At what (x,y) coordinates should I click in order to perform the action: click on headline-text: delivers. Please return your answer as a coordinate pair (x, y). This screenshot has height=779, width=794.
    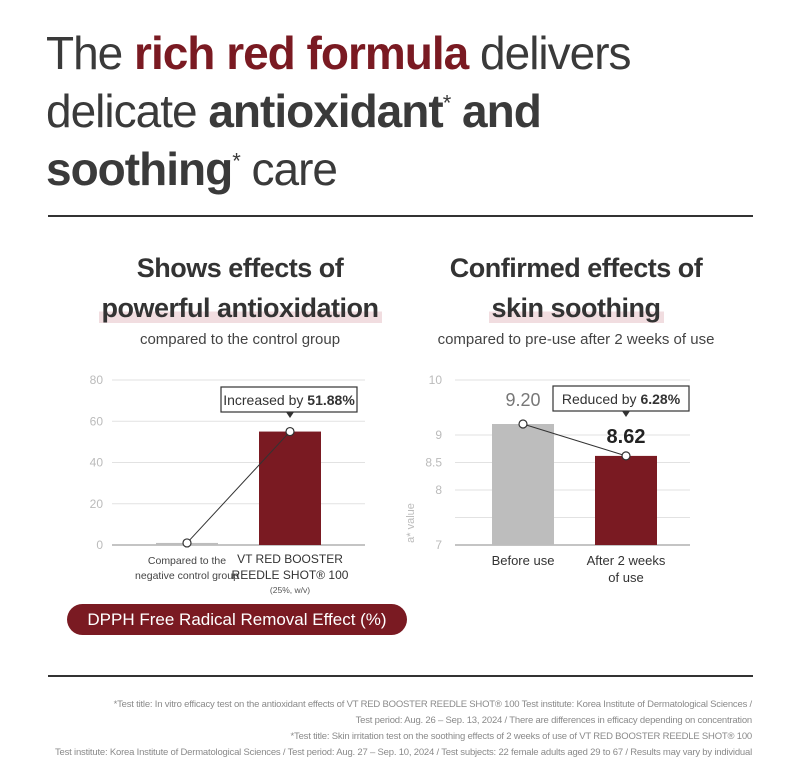
    Looking at the image, I should click on (550, 53).